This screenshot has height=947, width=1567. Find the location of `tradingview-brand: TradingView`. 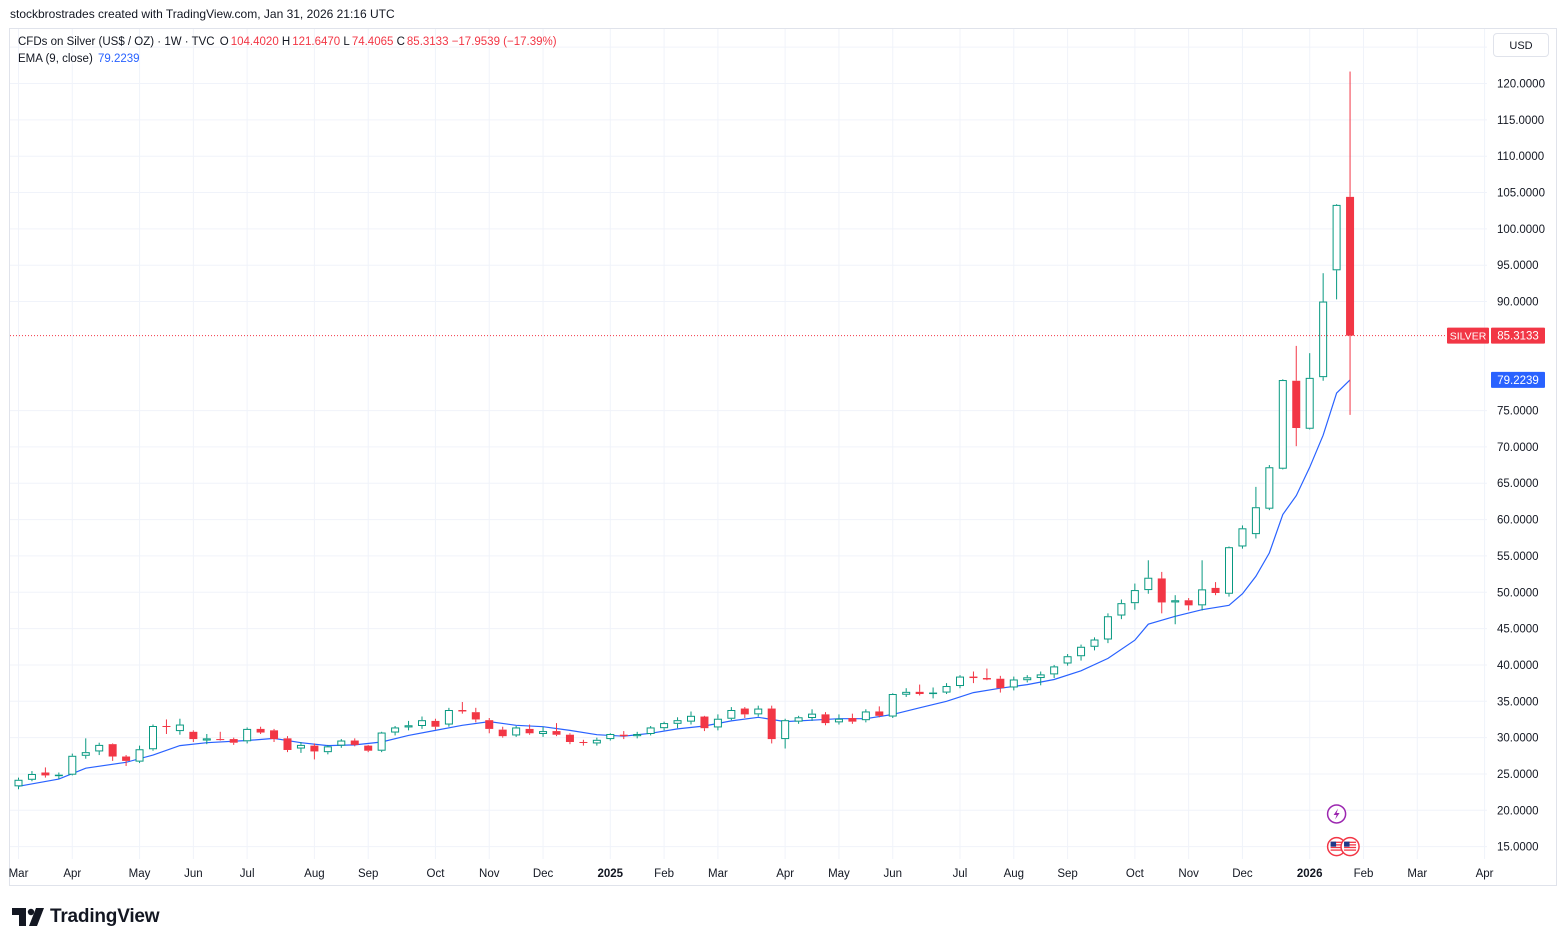

tradingview-brand: TradingView is located at coordinates (86, 917).